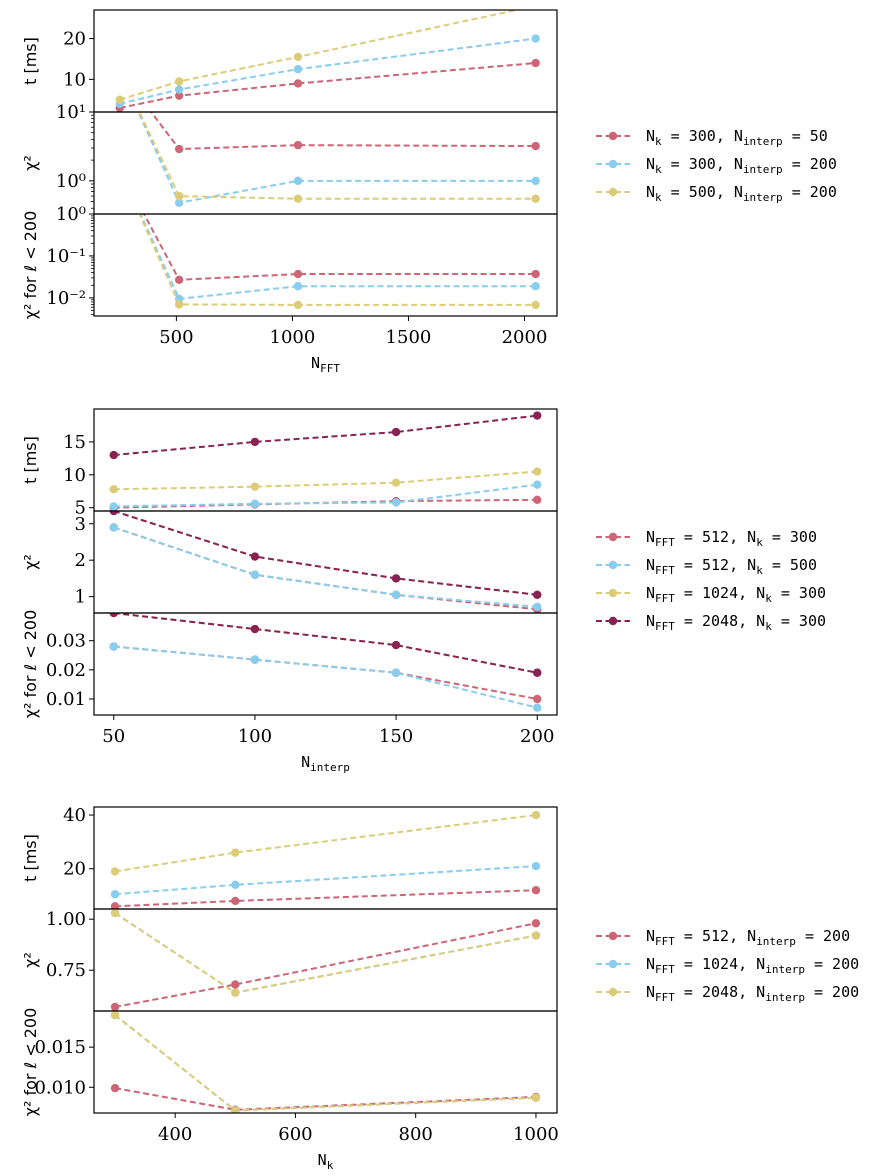 The width and height of the screenshot is (876, 1176). I want to click on x-axis-label: Nk, so click(326, 1161).